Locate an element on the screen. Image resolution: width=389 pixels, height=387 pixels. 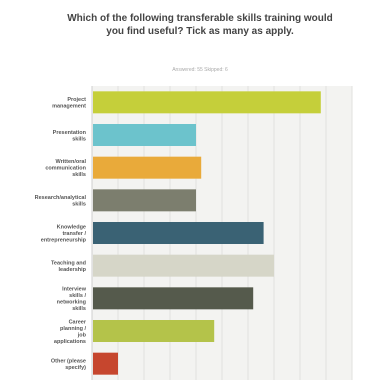
category-label: Project management is located at coordinates (69, 103).